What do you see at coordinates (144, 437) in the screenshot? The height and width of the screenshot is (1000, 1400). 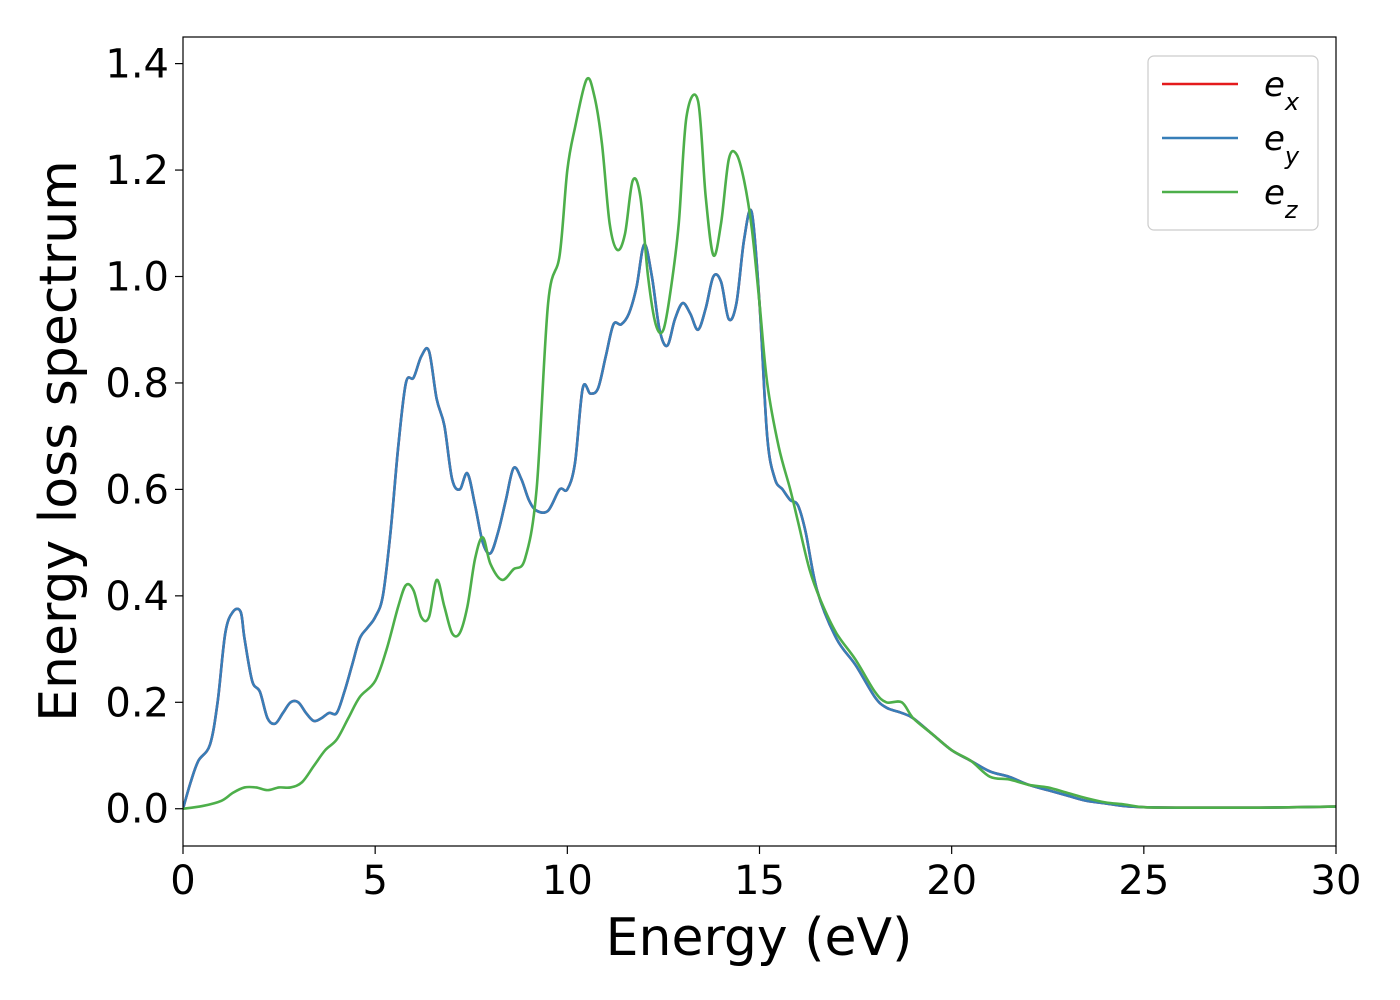 I see `y-axis-ticks: 0.0 0.2 0.4 0.6 0.8 1.0 1.2 1.4` at bounding box center [144, 437].